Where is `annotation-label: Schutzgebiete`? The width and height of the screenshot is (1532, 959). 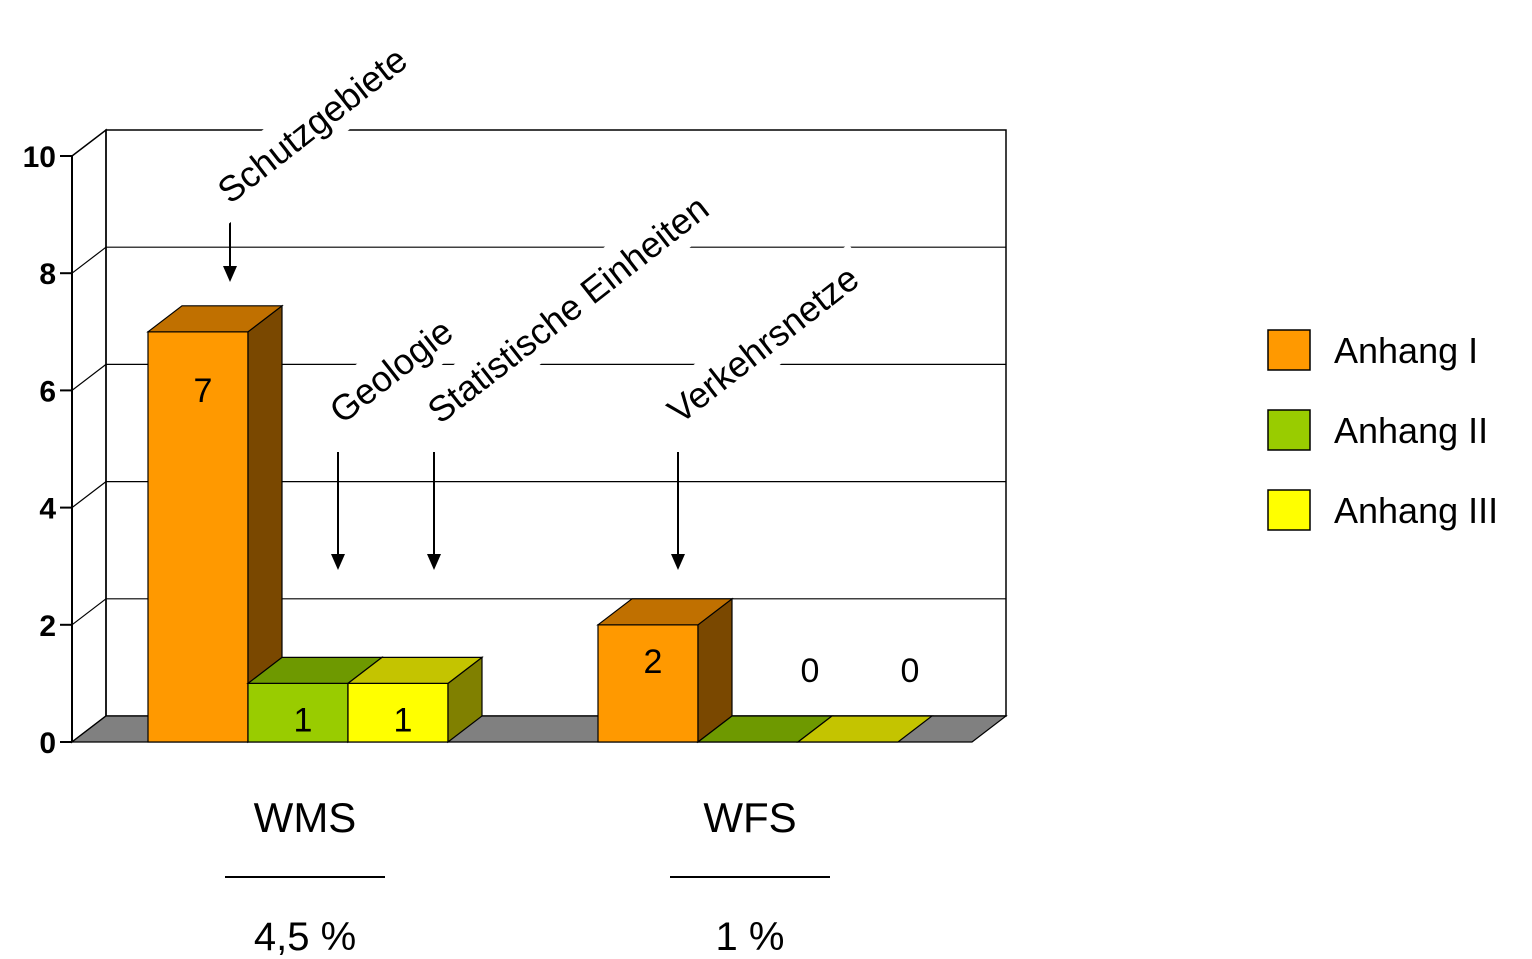
annotation-label: Schutzgebiete is located at coordinates (312, 125).